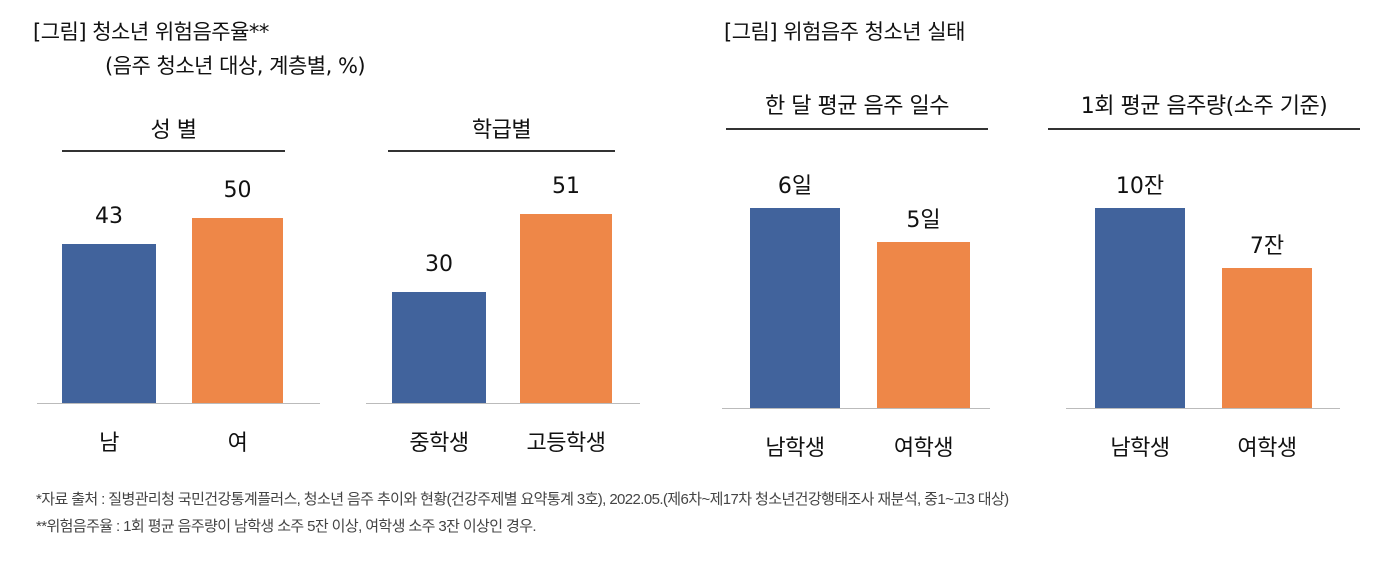  What do you see at coordinates (1204, 106) in the screenshot?
I see `chart-heading: 1회 평균 음주량(소주 기준)` at bounding box center [1204, 106].